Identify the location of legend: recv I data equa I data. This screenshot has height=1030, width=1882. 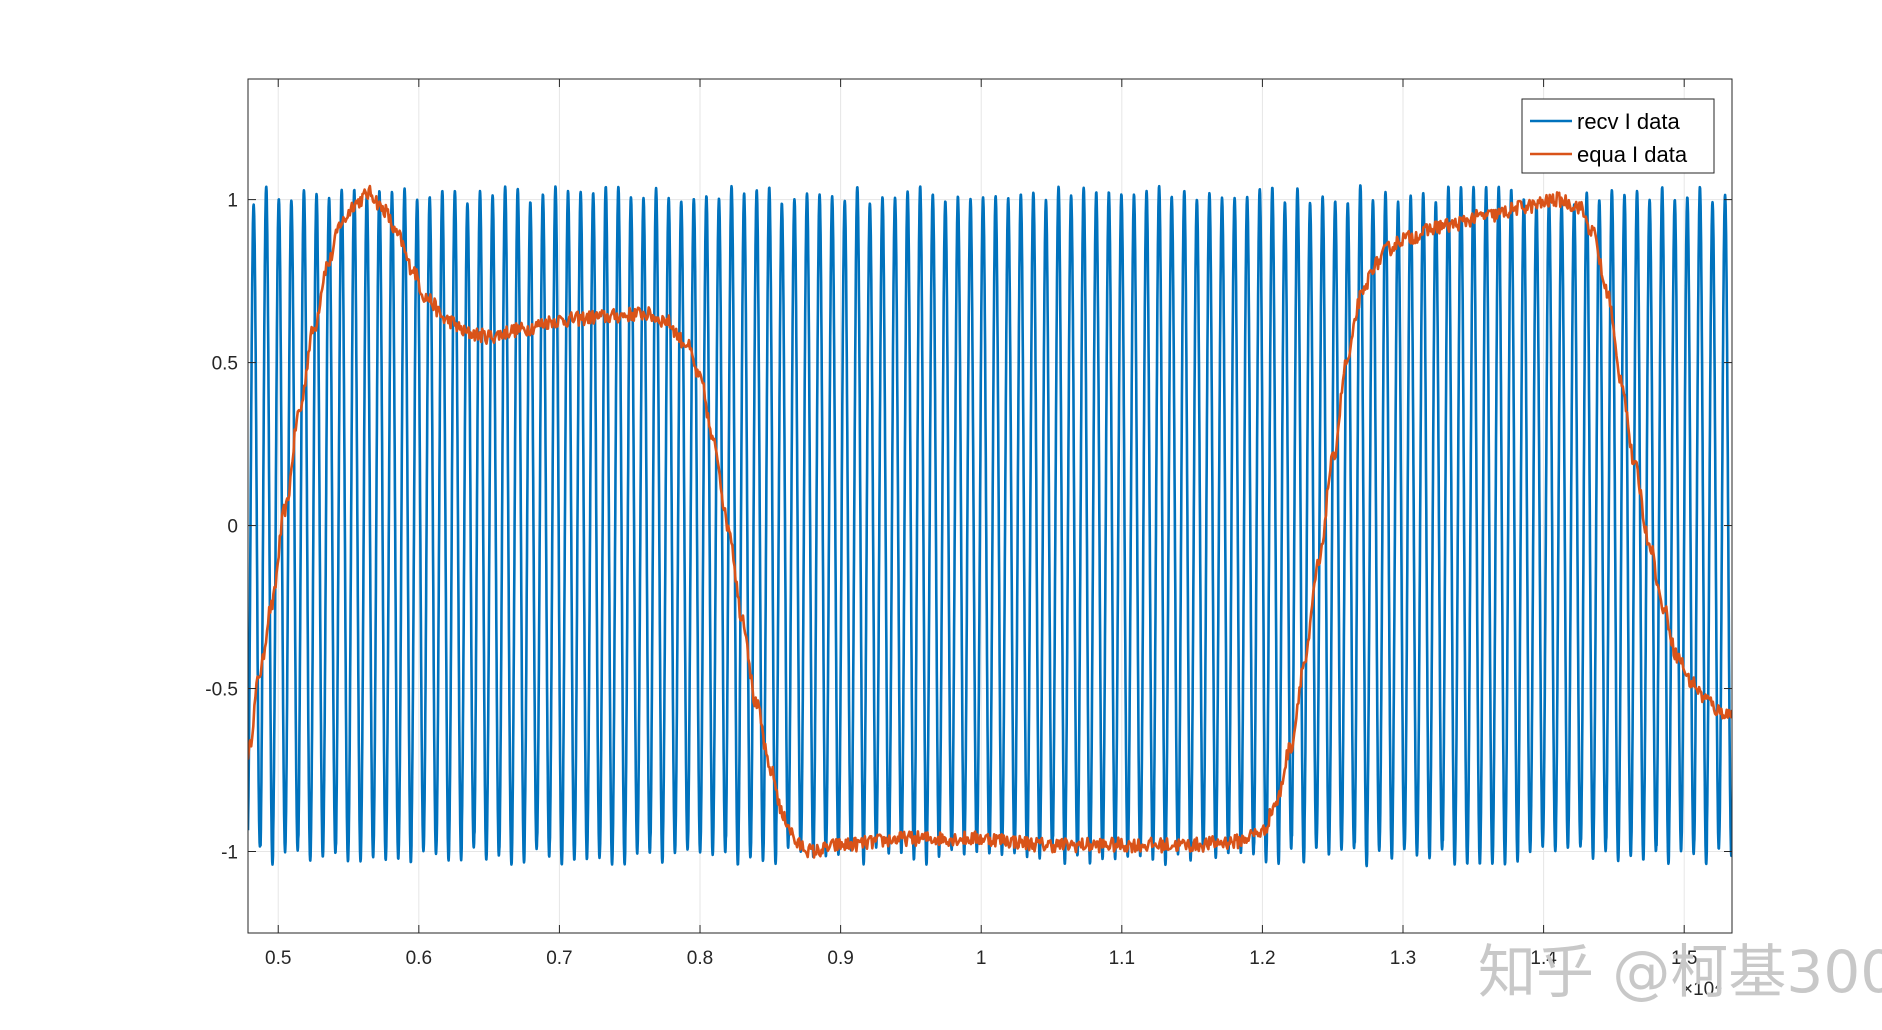
(1618, 136).